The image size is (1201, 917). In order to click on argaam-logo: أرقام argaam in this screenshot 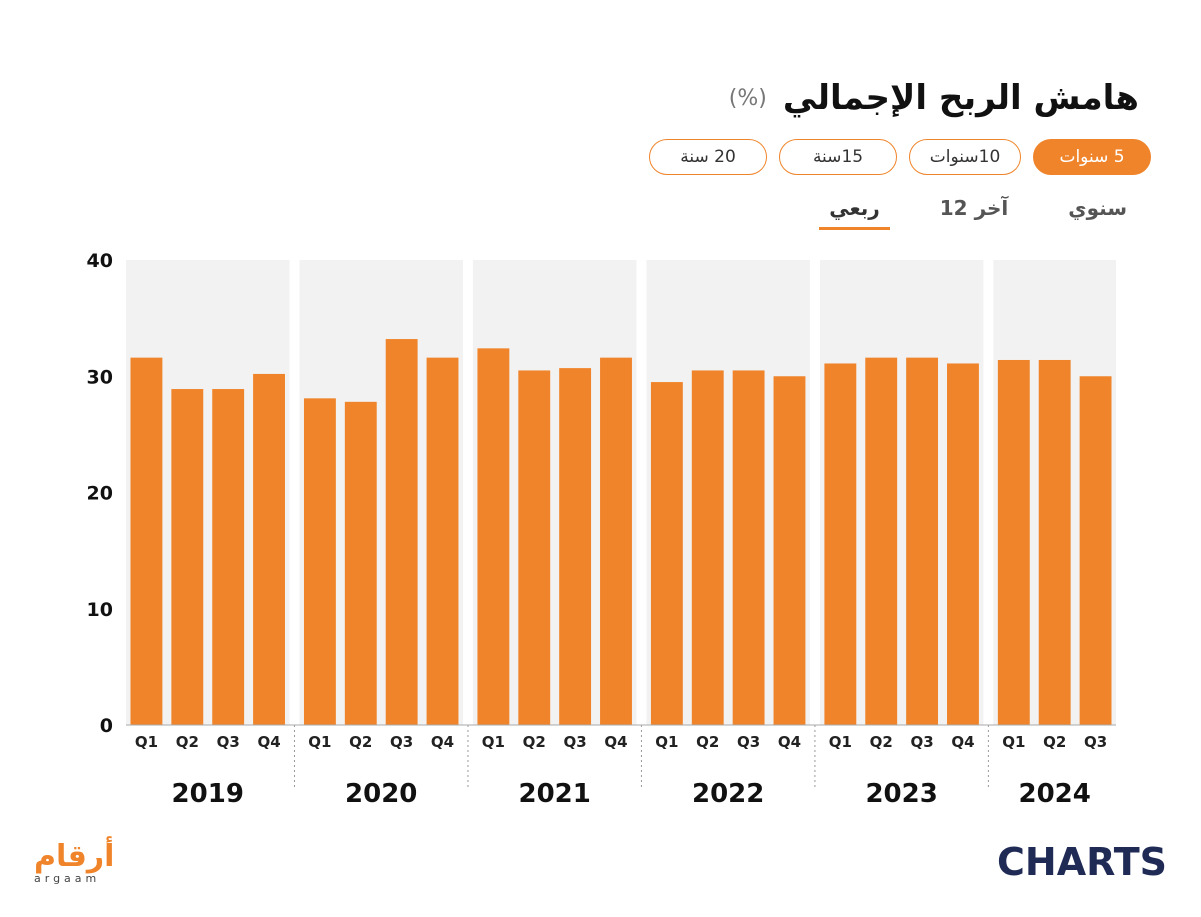, I will do `click(74, 862)`.